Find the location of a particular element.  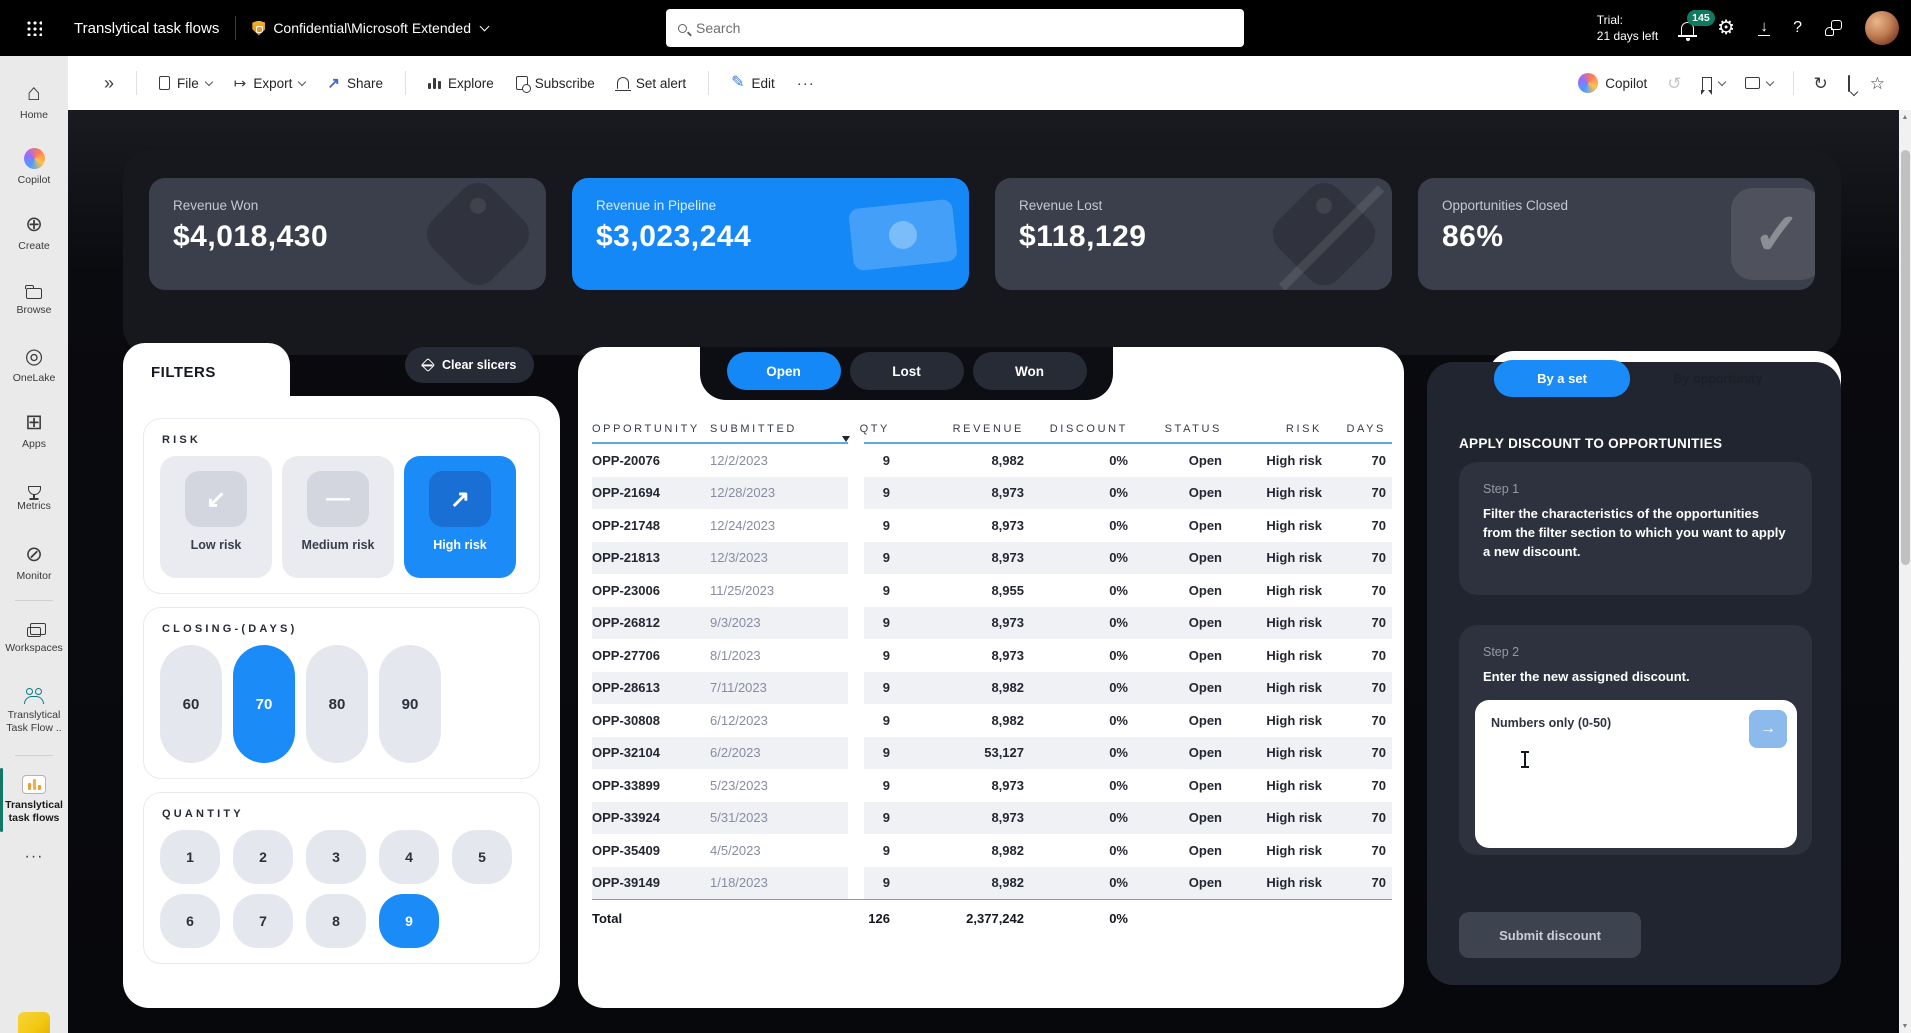

quantity-option: 6 is located at coordinates (190, 921).